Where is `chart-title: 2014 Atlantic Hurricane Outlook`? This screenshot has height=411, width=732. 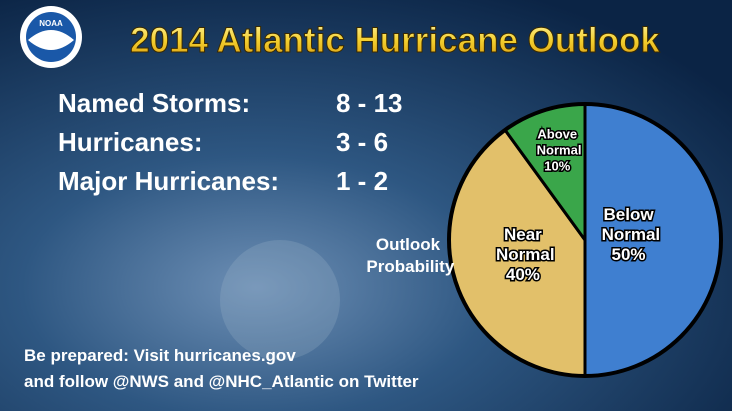 chart-title: 2014 Atlantic Hurricane Outlook is located at coordinates (395, 40).